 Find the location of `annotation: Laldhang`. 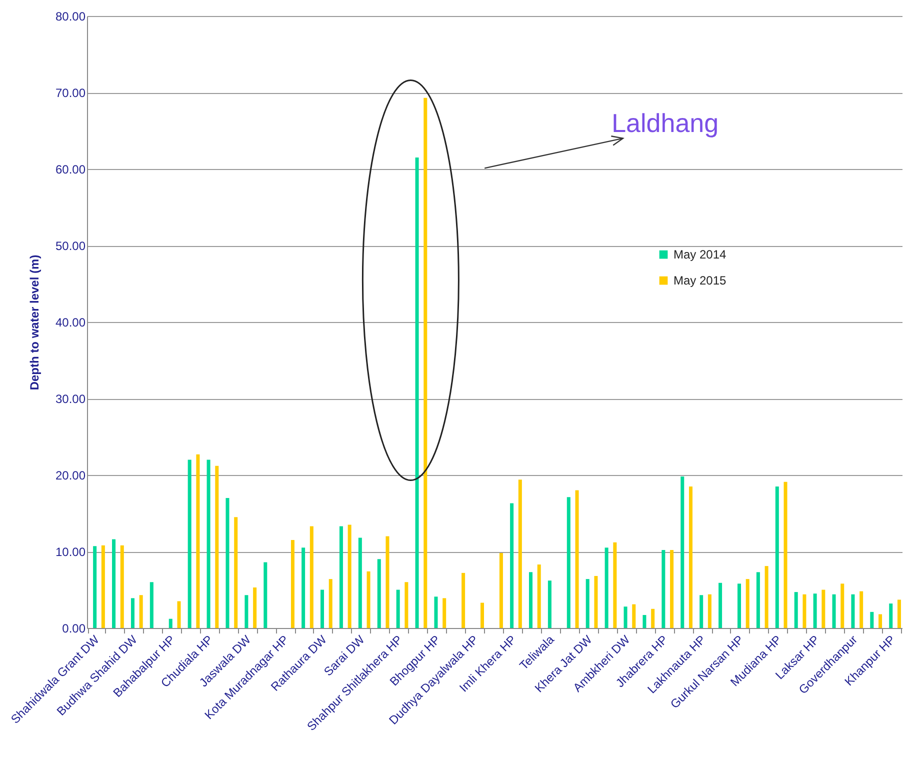

annotation: Laldhang is located at coordinates (665, 123).